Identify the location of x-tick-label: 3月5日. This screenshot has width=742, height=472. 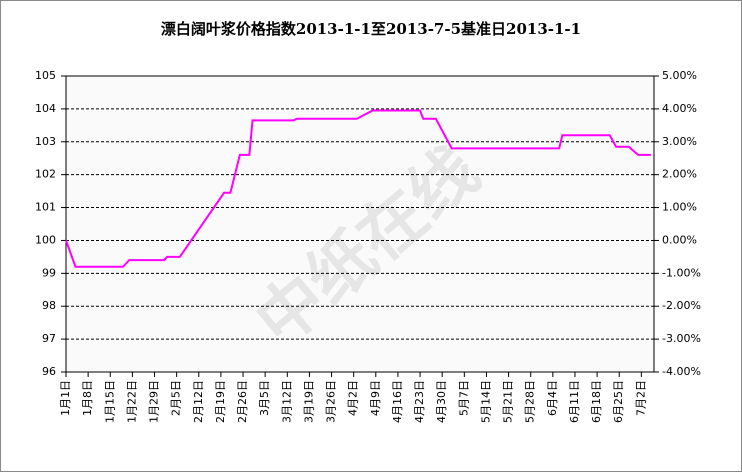
(264, 398).